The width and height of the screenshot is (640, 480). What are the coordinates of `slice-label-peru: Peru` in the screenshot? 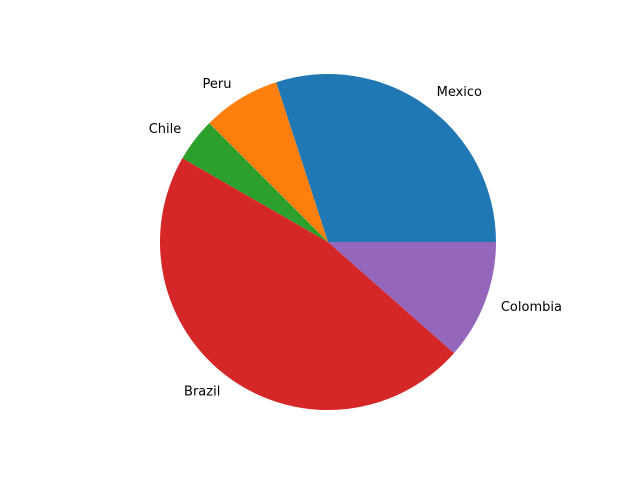 It's located at (216, 84).